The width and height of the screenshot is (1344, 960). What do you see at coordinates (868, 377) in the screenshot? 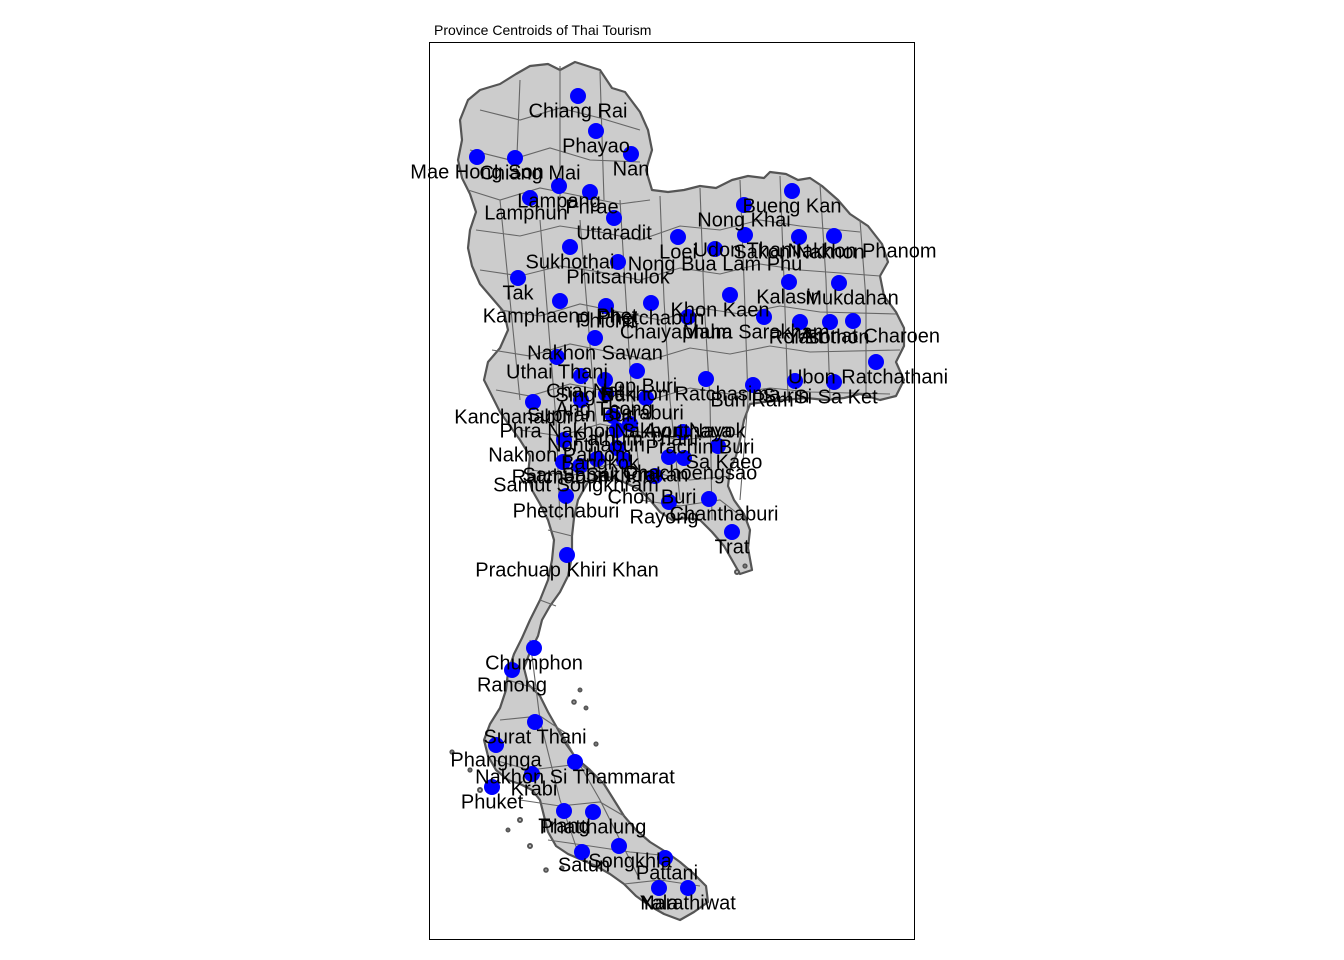
I see `province-label-ubon-ratchathani: Ubon Ratchathani` at bounding box center [868, 377].